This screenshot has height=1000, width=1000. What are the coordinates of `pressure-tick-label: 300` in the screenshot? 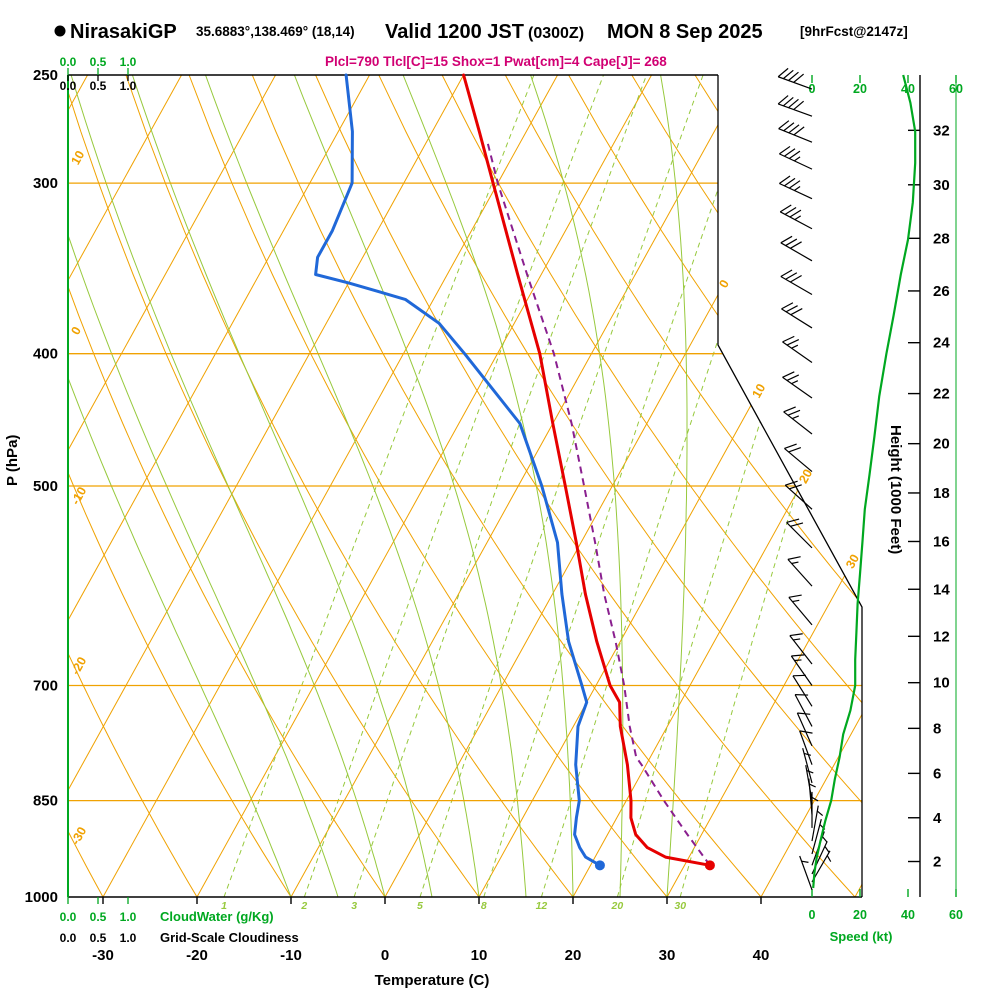 It's located at (45, 183).